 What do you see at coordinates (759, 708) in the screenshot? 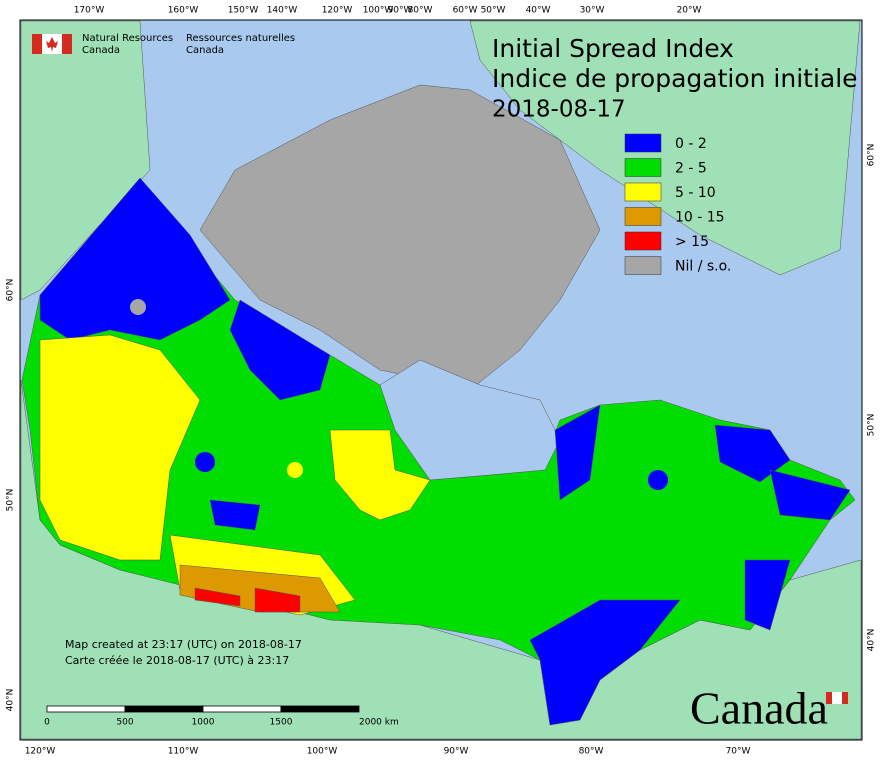
I see `canada-wordmark: Canada` at bounding box center [759, 708].